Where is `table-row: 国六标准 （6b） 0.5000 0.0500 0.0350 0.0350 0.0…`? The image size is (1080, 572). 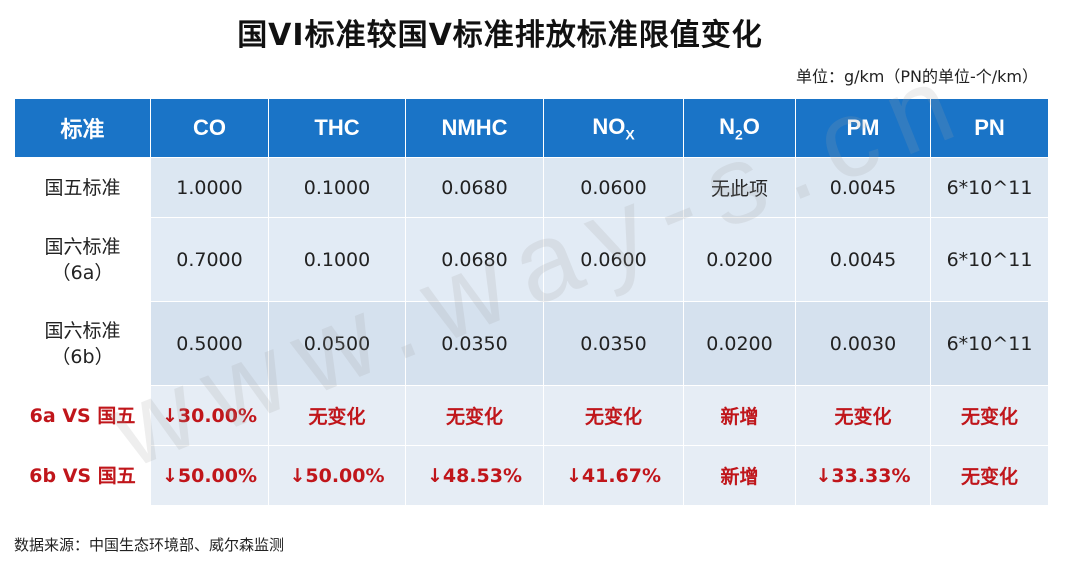 table-row: 国六标准 （6b） 0.5000 0.0500 0.0350 0.0350 0.0… is located at coordinates (531, 343).